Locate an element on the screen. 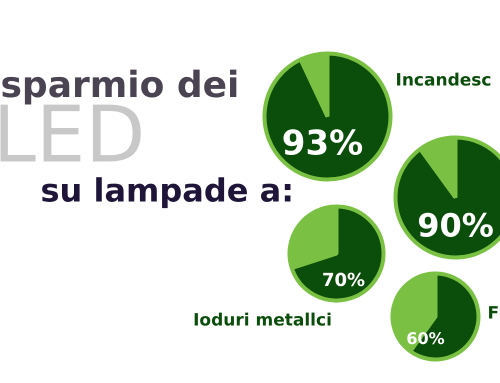 This screenshot has height=383, width=500. text: F is located at coordinates (494, 314).